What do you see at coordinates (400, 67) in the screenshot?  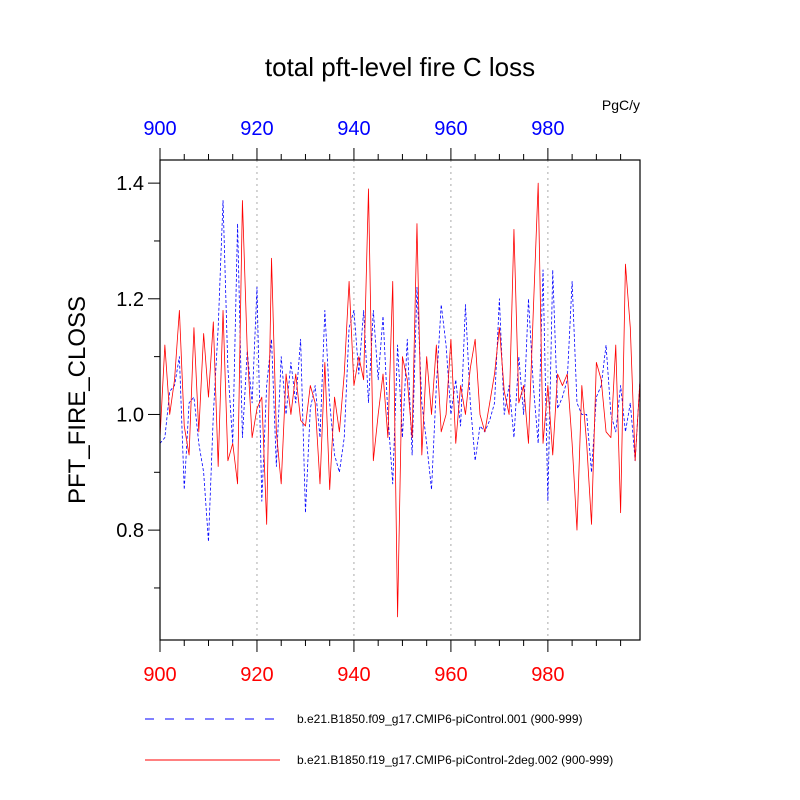 I see `chart-title: total pft-level fire C loss` at bounding box center [400, 67].